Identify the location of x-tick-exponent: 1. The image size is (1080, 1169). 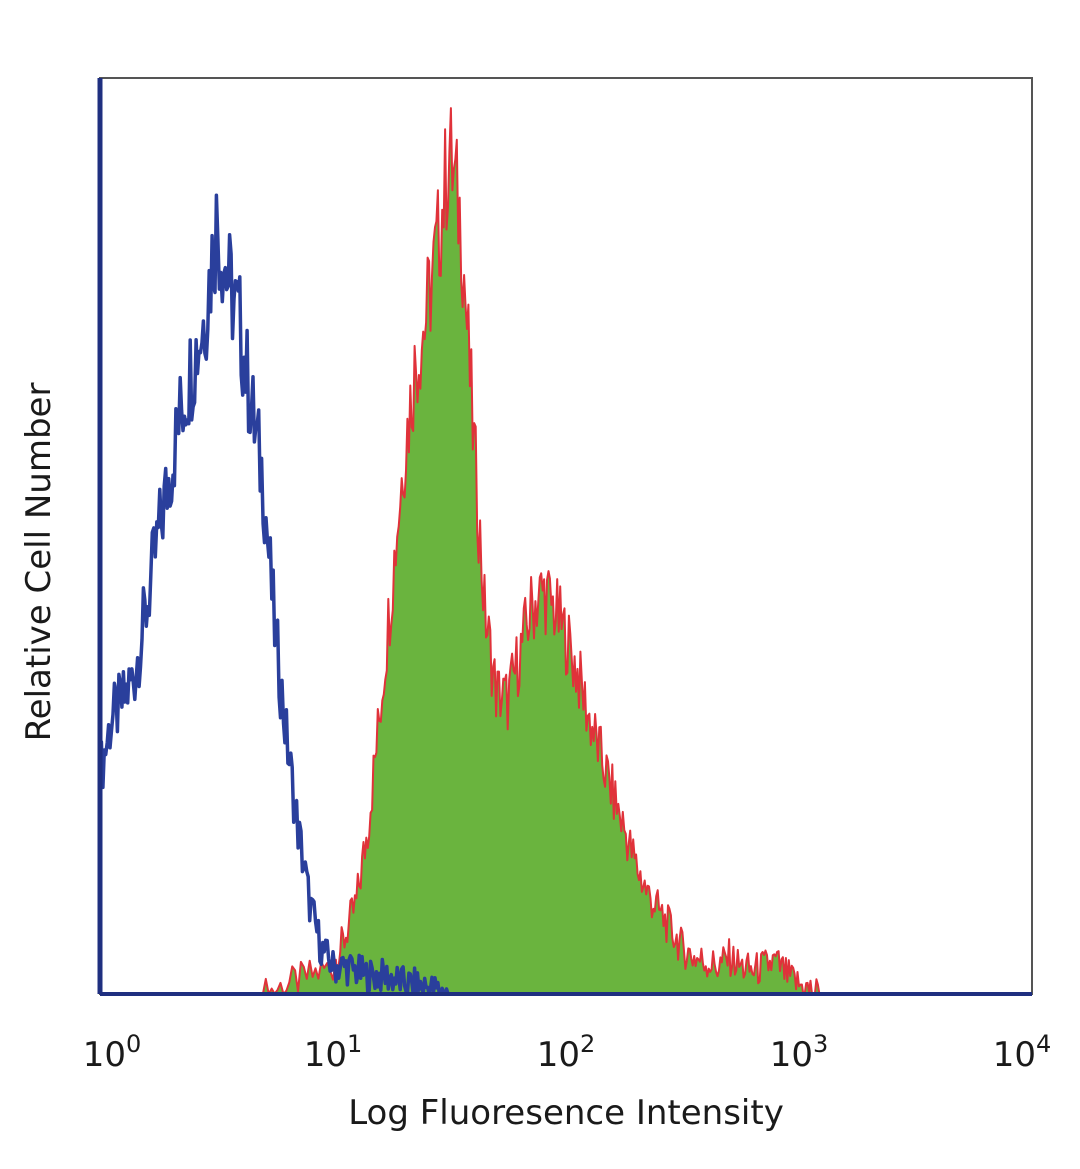
(354, 1044).